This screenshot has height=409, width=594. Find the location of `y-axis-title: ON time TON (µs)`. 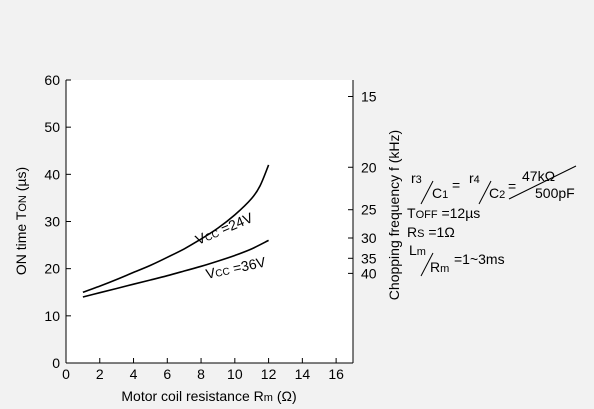

y-axis-title: ON time TON (µs) is located at coordinates (21, 221).